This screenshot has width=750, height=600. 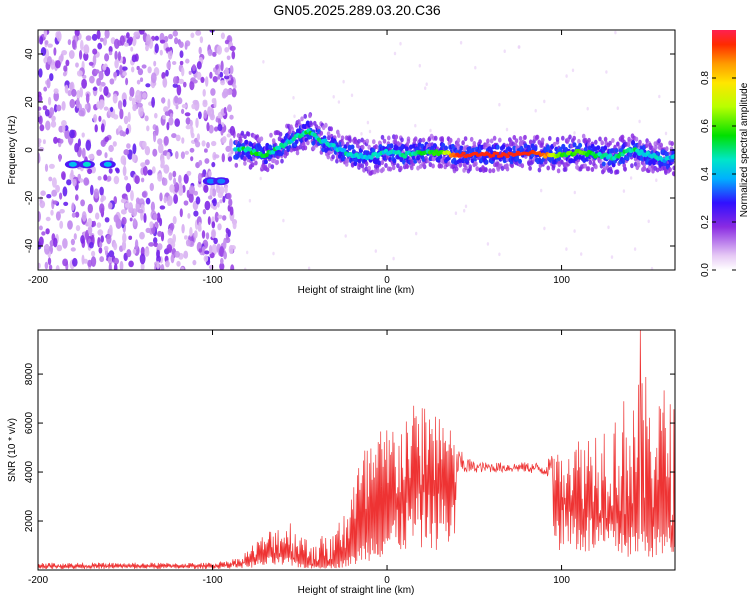 What do you see at coordinates (29, 471) in the screenshot?
I see `y-tick-label: 4000` at bounding box center [29, 471].